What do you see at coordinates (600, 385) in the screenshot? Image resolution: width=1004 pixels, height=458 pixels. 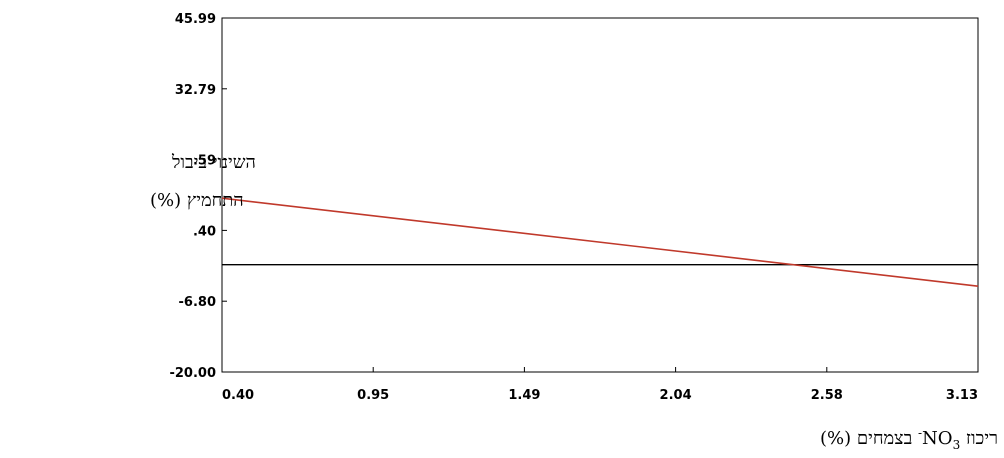 I see `x-axis-ticks: 0.40 0.95 1.49 2.04 2.58 3.13` at bounding box center [600, 385].